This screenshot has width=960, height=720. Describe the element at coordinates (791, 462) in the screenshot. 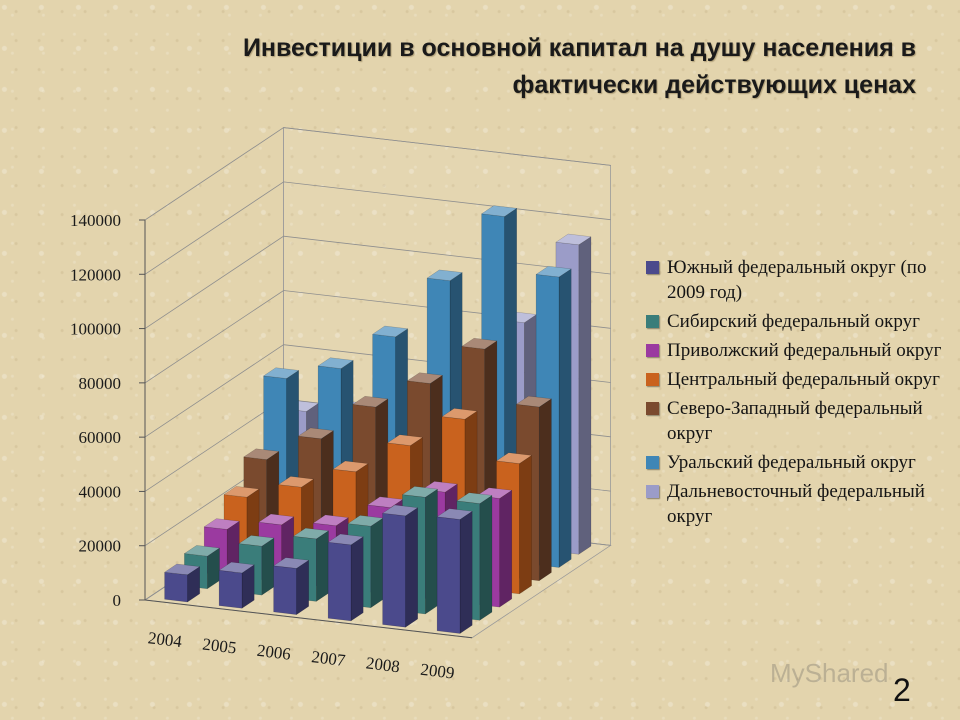

I see `legend-label: Уральский федеральный округ` at that location.